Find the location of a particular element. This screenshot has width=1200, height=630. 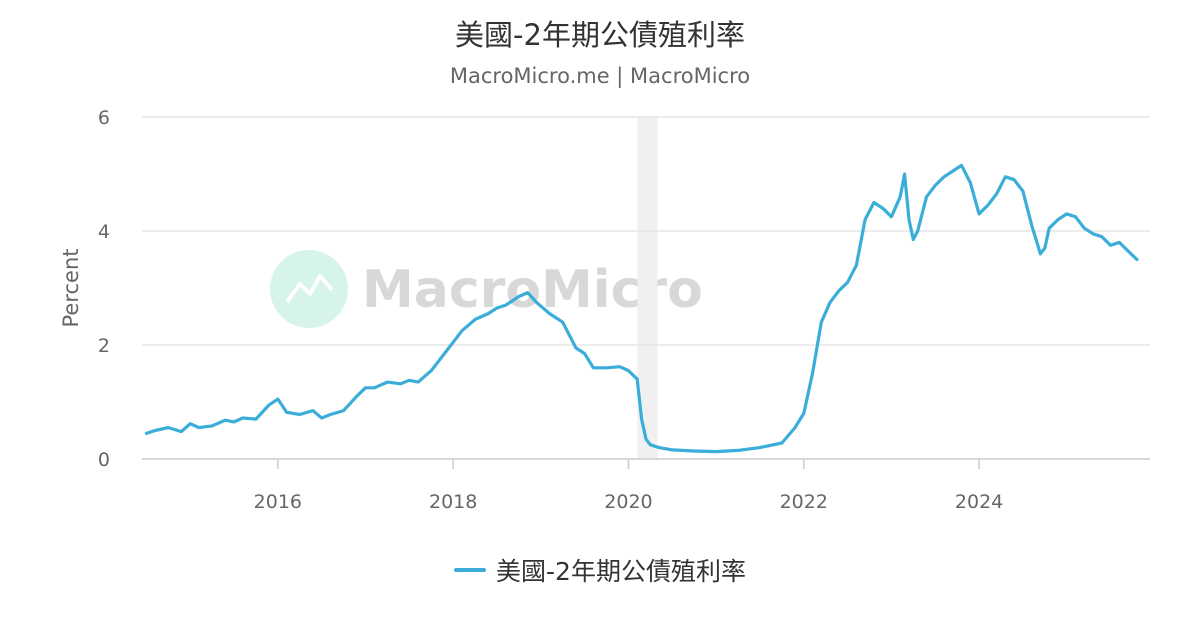

x-tick-label: 2016 is located at coordinates (278, 502).